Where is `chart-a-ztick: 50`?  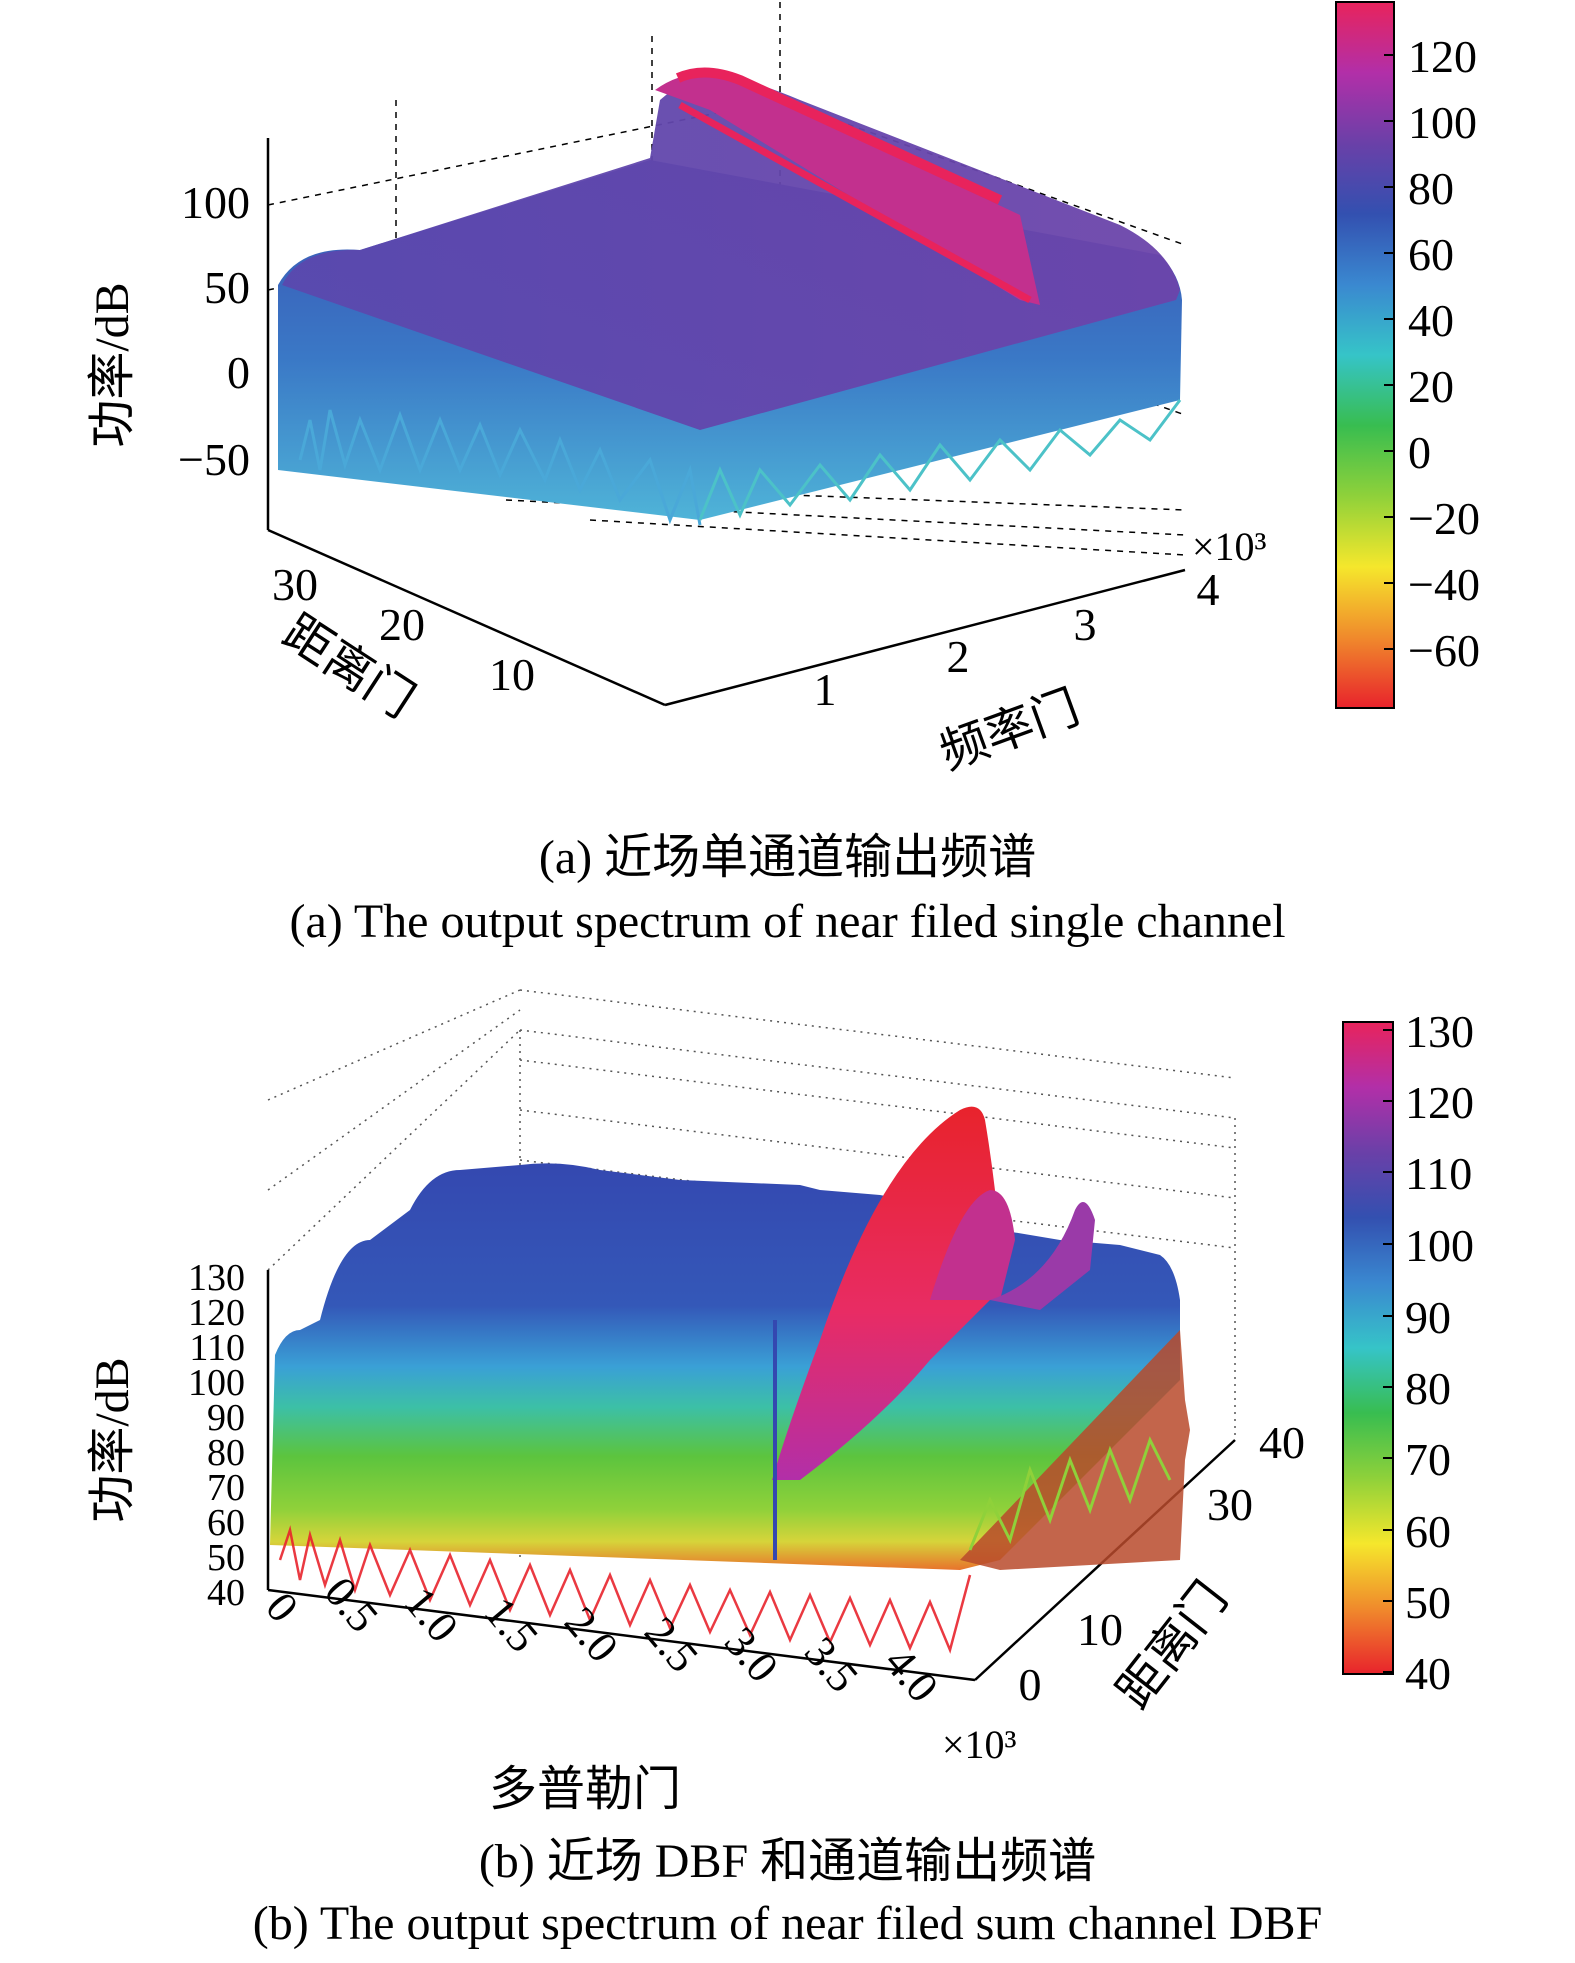 chart-a-ztick: 50 is located at coordinates (227, 287).